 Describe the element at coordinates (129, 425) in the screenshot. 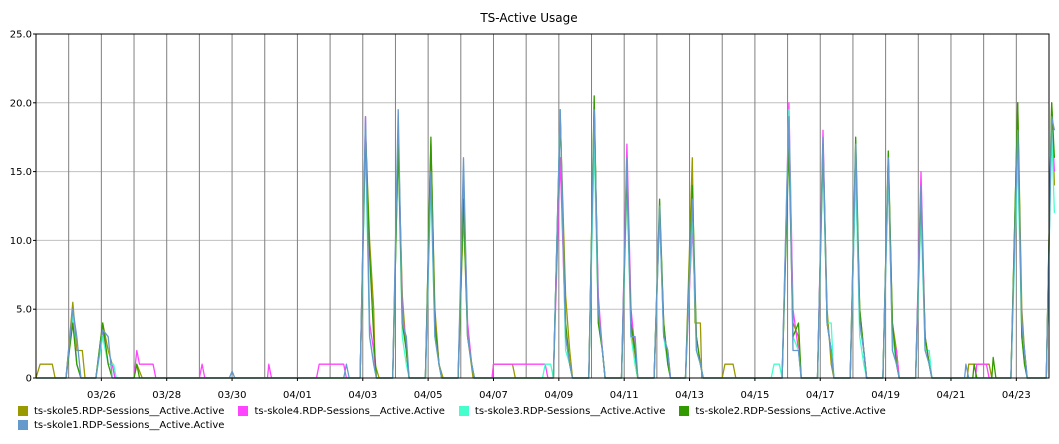

I see `legend-label: ts-skole1.RDP-Sessions__Active.Active` at that location.